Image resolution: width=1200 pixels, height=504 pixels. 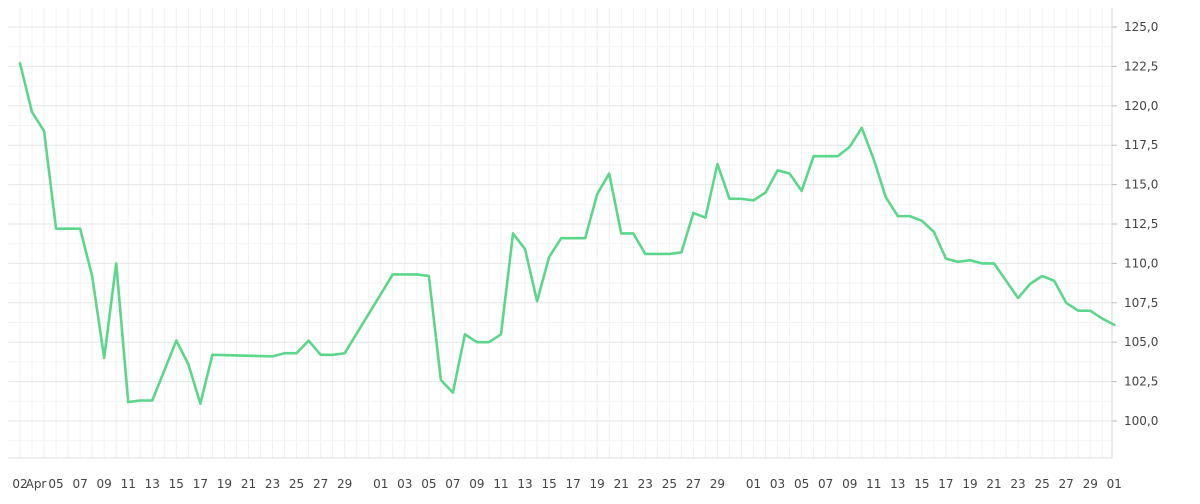 I want to click on y-tick-label: 117,5, so click(x=1141, y=145).